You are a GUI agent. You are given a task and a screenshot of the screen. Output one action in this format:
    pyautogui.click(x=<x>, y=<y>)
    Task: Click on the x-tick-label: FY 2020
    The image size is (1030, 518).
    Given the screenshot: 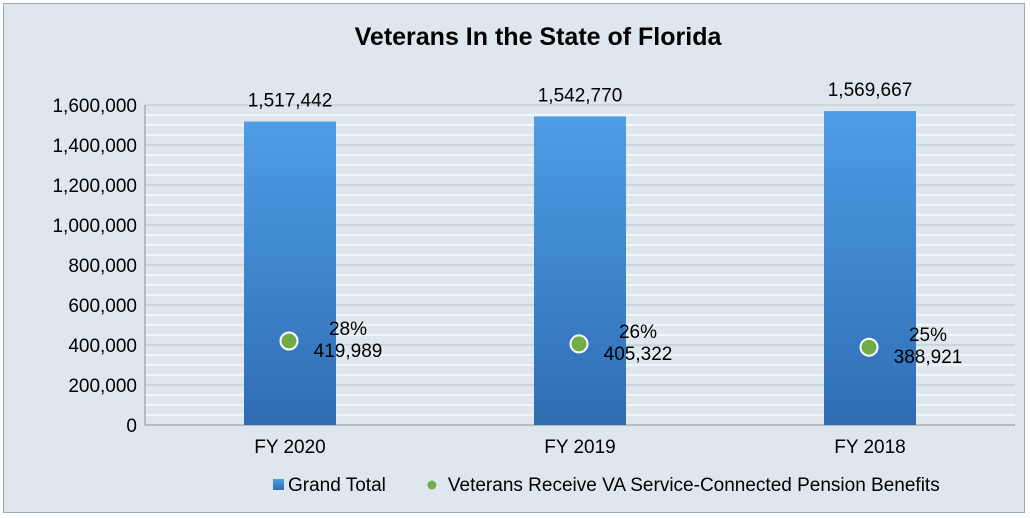 What is the action you would take?
    pyautogui.click(x=289, y=447)
    